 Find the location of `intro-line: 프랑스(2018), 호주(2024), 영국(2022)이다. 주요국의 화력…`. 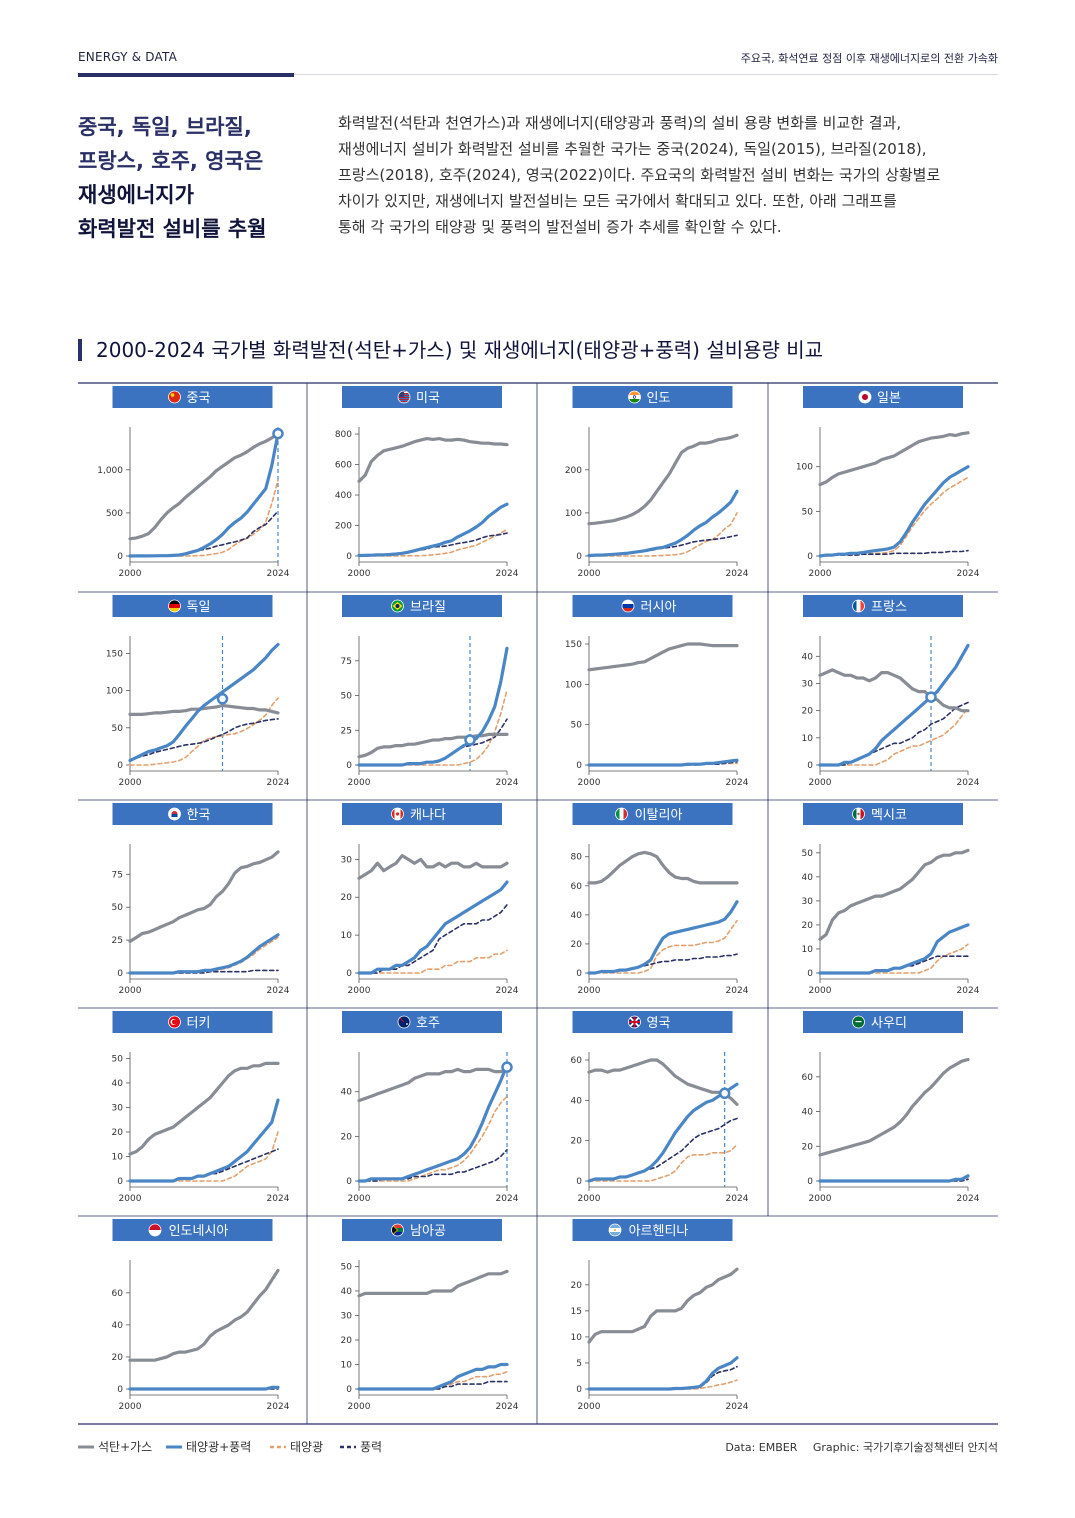

intro-line: 프랑스(2018), 호주(2024), 영국(2022)이다. 주요국의 화력… is located at coordinates (639, 175).